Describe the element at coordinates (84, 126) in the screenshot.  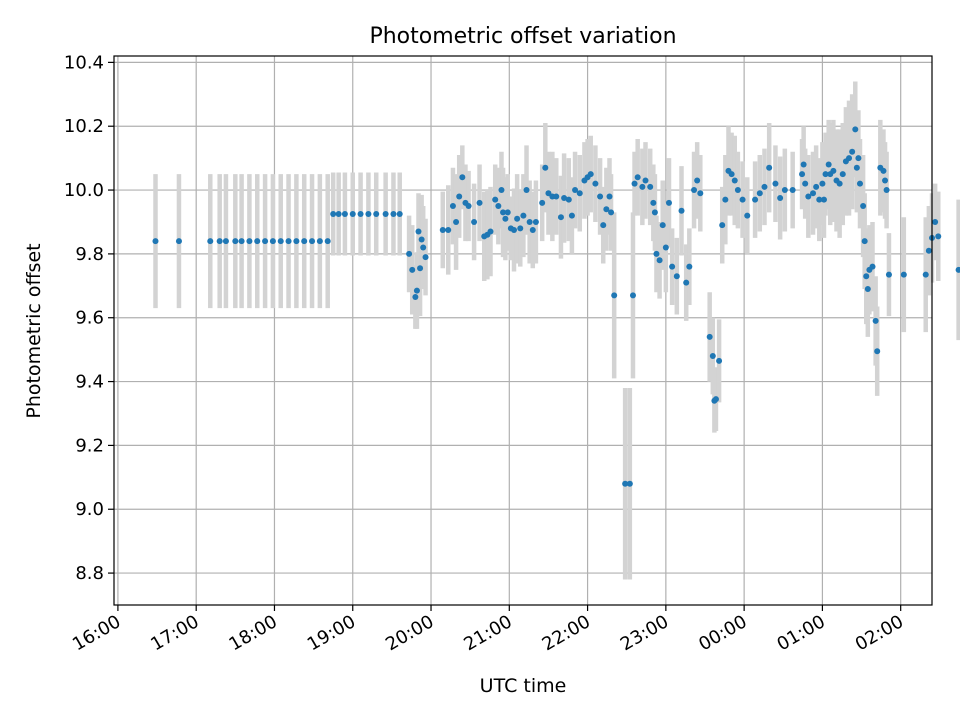
I see `y-tick-label: 10.2` at that location.